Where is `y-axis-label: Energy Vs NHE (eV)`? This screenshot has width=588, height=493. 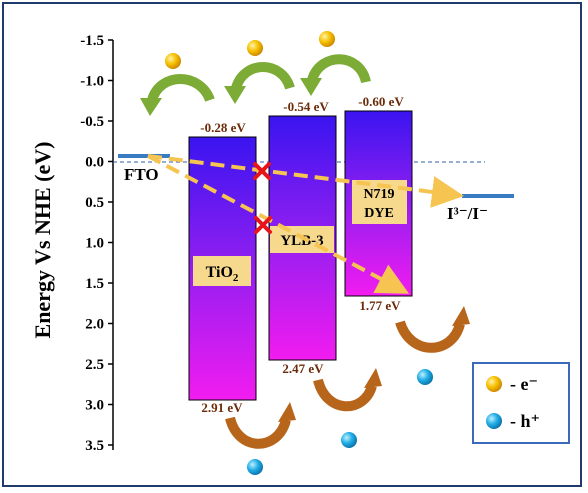 y-axis-label: Energy Vs NHE (eV) is located at coordinates (42, 240).